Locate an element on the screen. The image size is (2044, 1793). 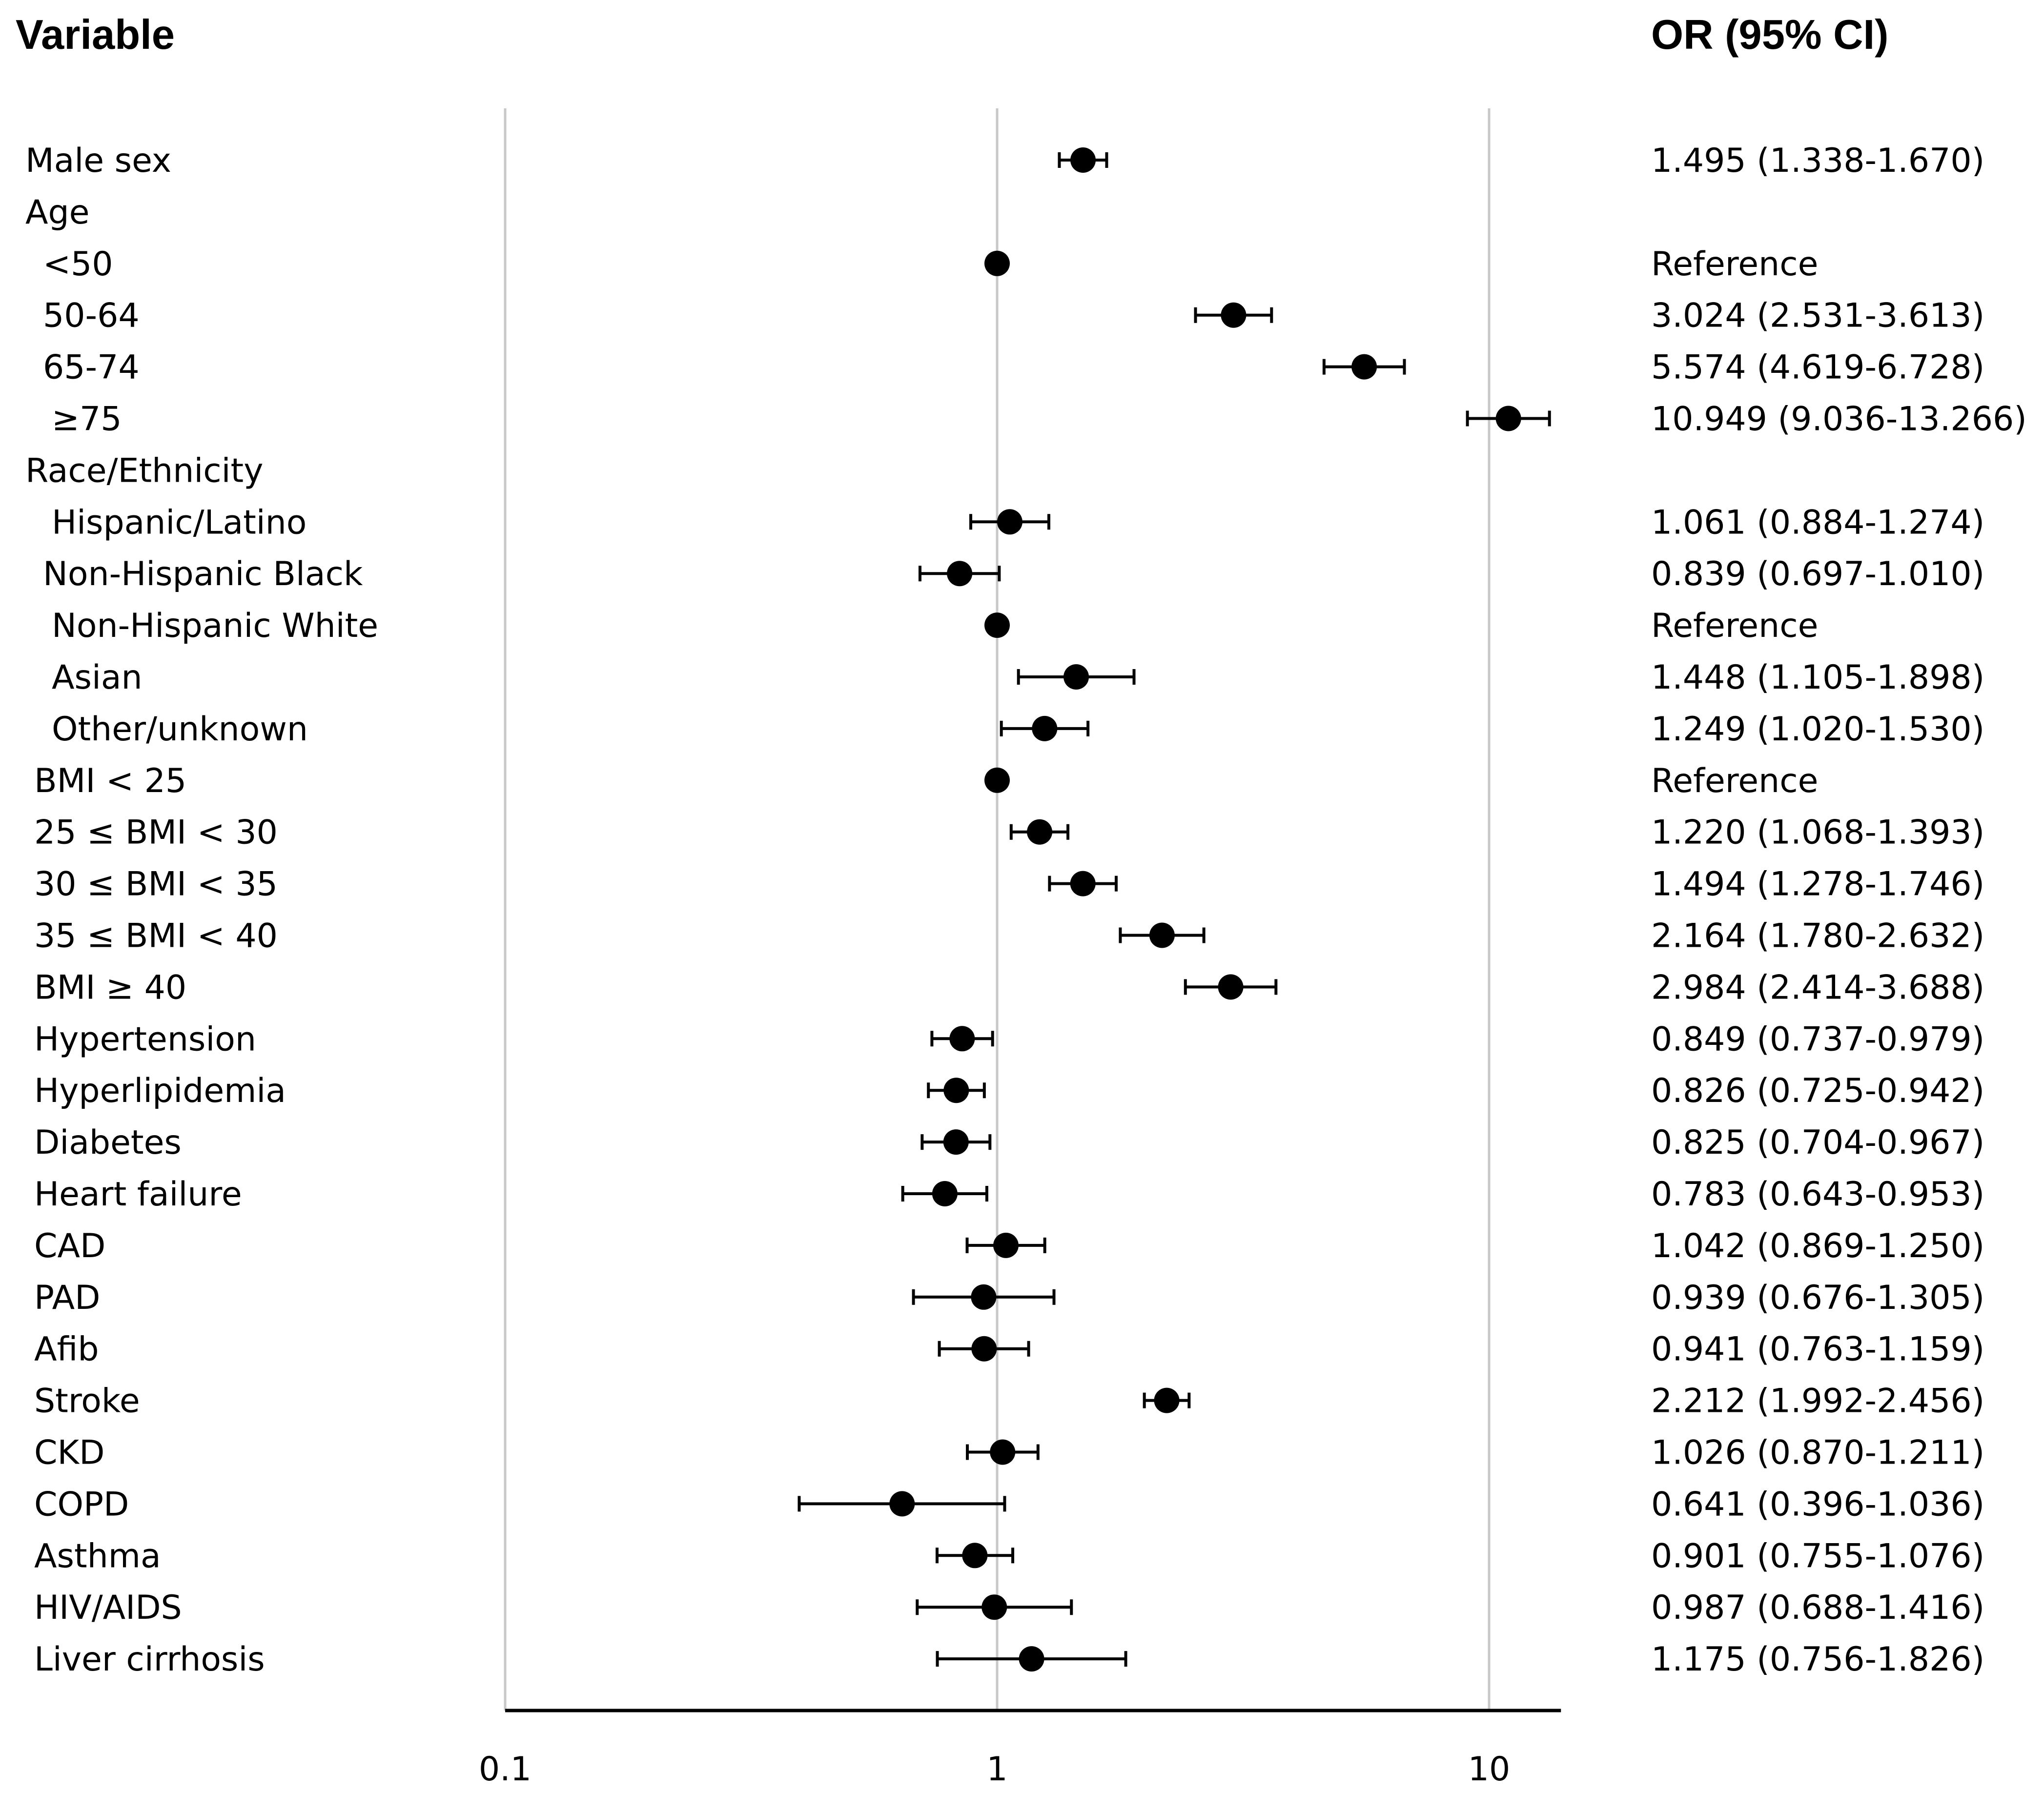
row-label: CKD is located at coordinates (69, 1453).